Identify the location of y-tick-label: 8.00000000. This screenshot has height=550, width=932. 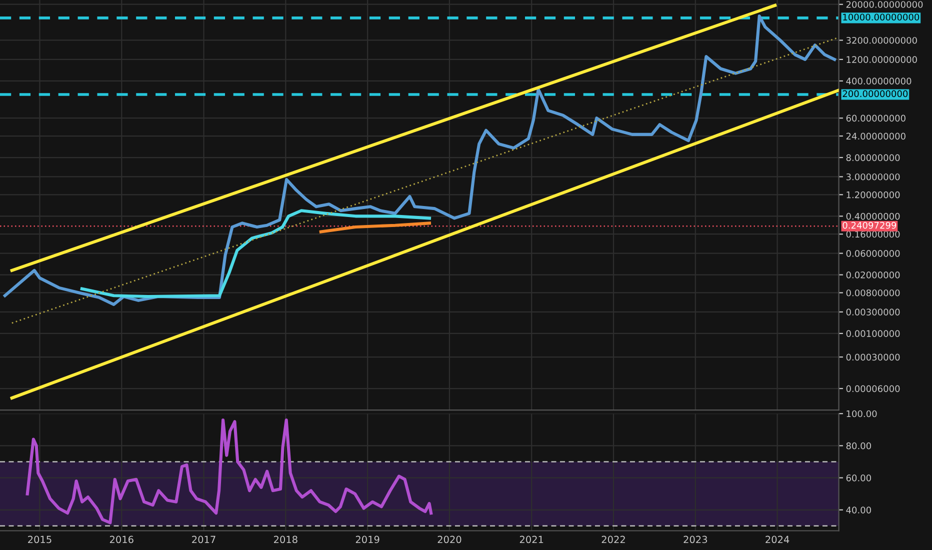
(873, 158).